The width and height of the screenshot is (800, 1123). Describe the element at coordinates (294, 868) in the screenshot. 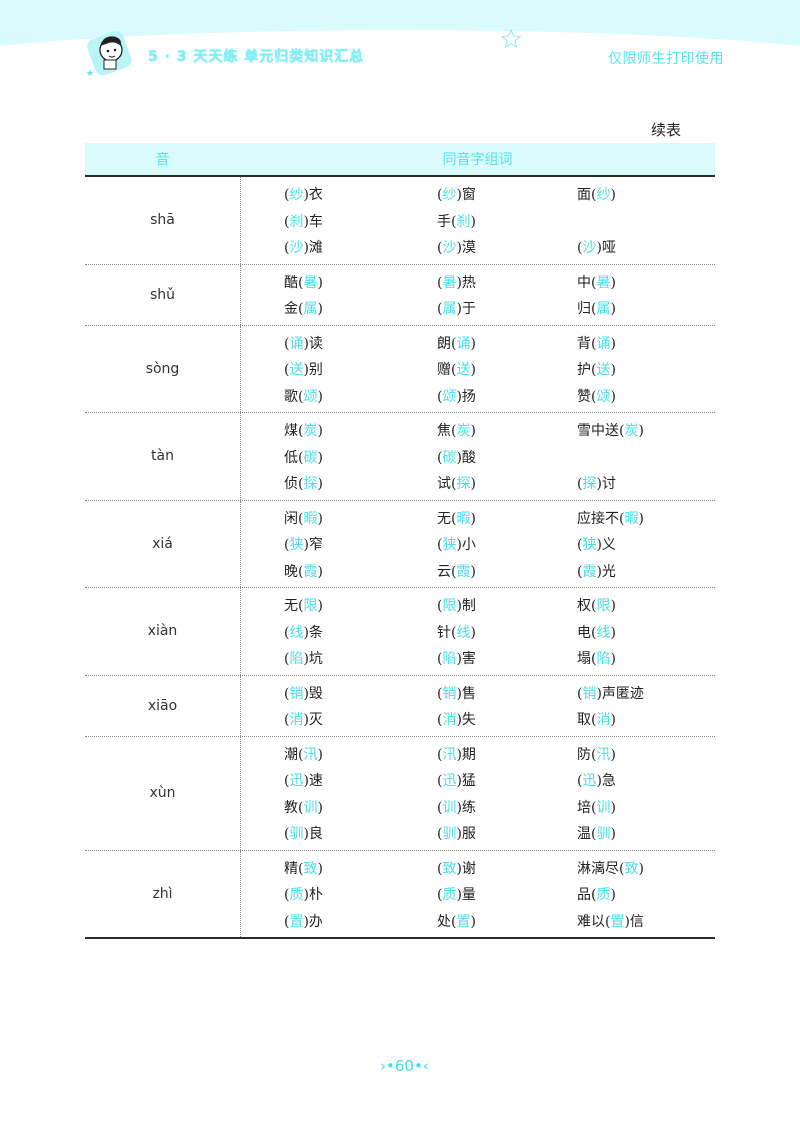

I see `word-prefix: 精(` at that location.